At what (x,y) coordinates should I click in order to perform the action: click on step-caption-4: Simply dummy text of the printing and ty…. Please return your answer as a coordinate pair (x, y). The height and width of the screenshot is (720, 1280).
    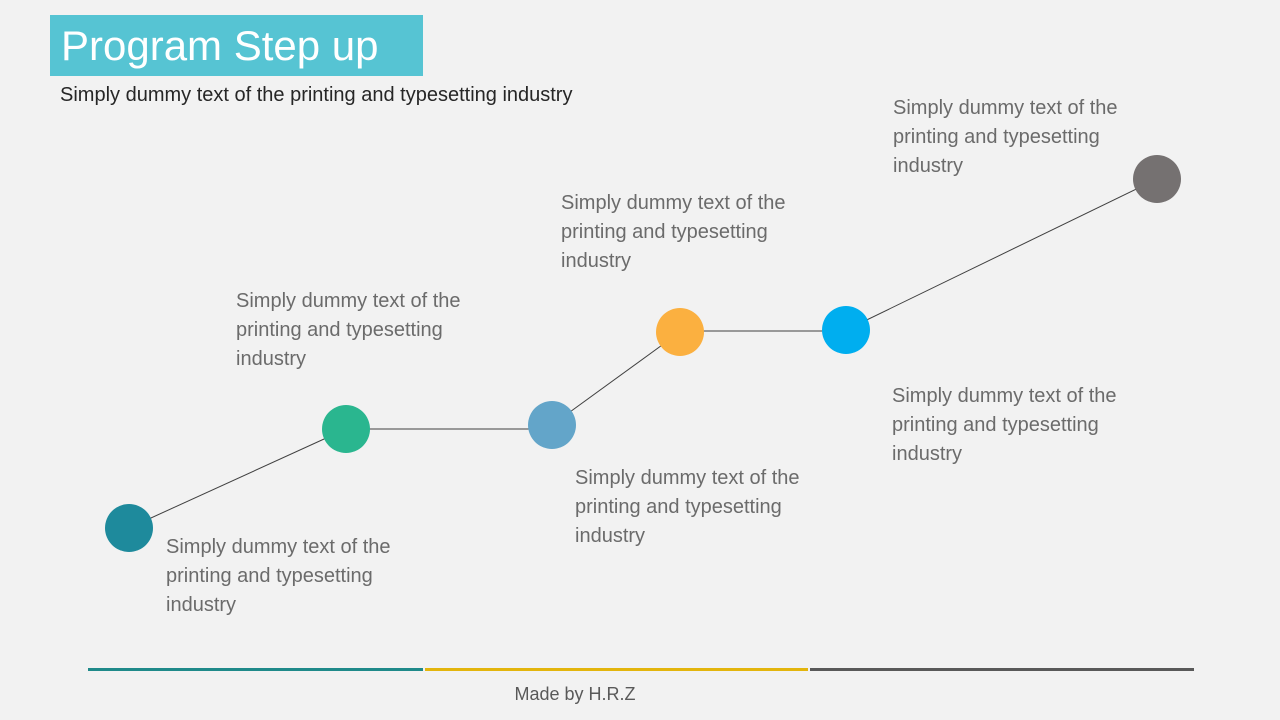
    Looking at the image, I should click on (673, 232).